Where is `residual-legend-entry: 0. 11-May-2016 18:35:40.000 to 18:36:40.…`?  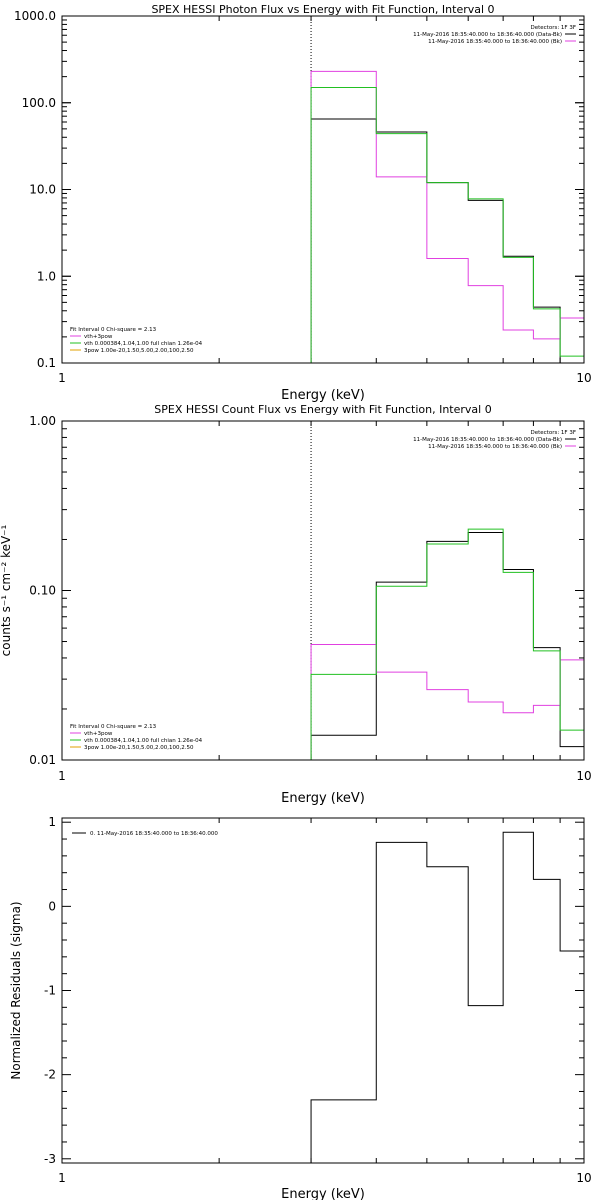 residual-legend-entry: 0. 11-May-2016 18:35:40.000 to 18:36:40.… is located at coordinates (154, 834).